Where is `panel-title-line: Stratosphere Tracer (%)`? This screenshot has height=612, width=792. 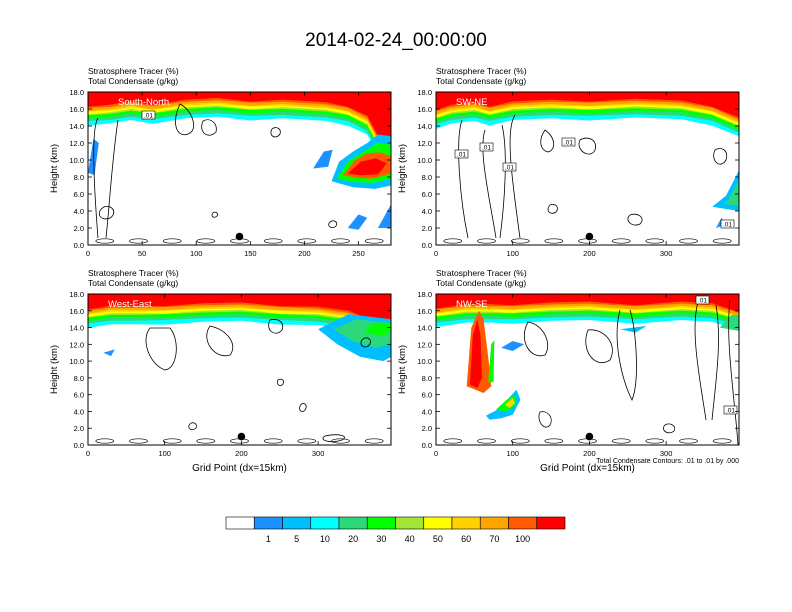 panel-title-line: Stratosphere Tracer (%) is located at coordinates (133, 71).